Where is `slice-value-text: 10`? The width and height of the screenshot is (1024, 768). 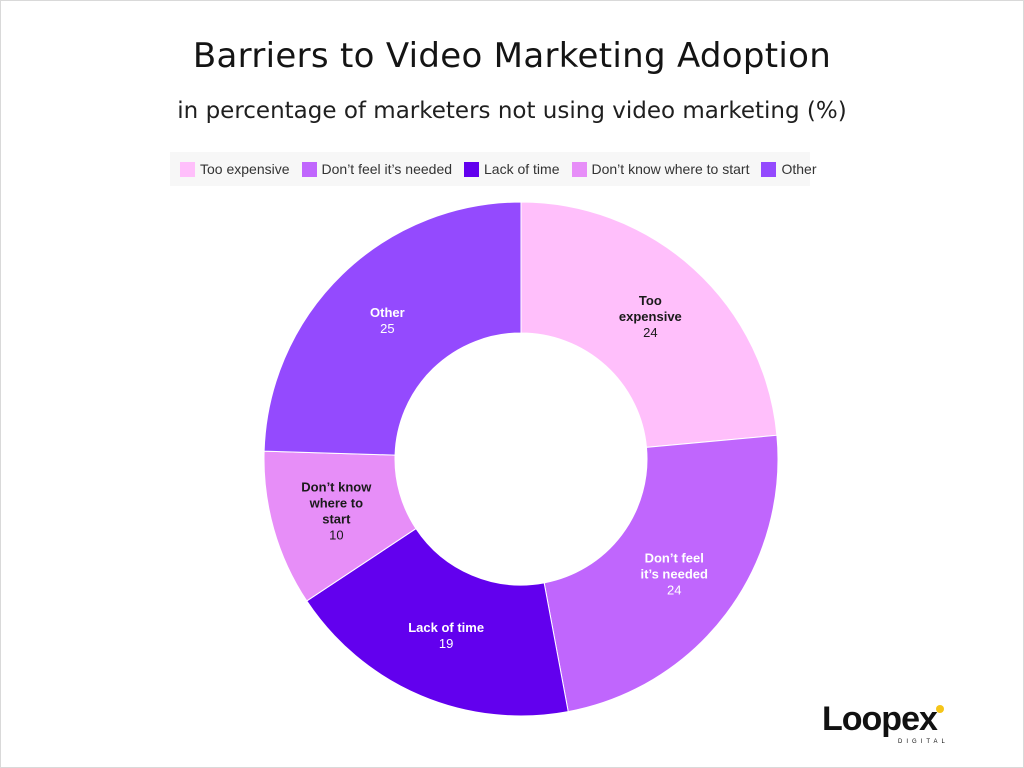 slice-value-text: 10 is located at coordinates (336, 535).